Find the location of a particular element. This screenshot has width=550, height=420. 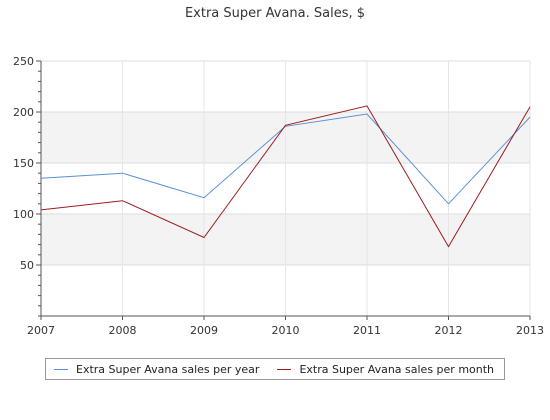

chart-title: Extra Super Avana. Sales, $ is located at coordinates (275, 13).